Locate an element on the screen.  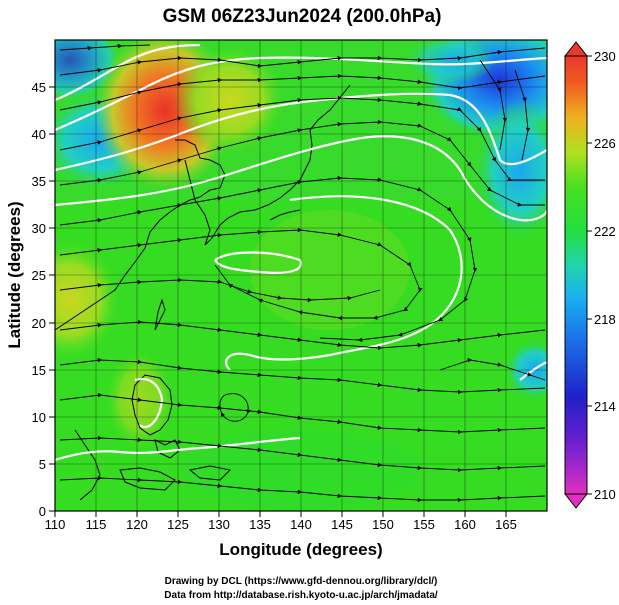
x-tick-label: 140 is located at coordinates (301, 524).